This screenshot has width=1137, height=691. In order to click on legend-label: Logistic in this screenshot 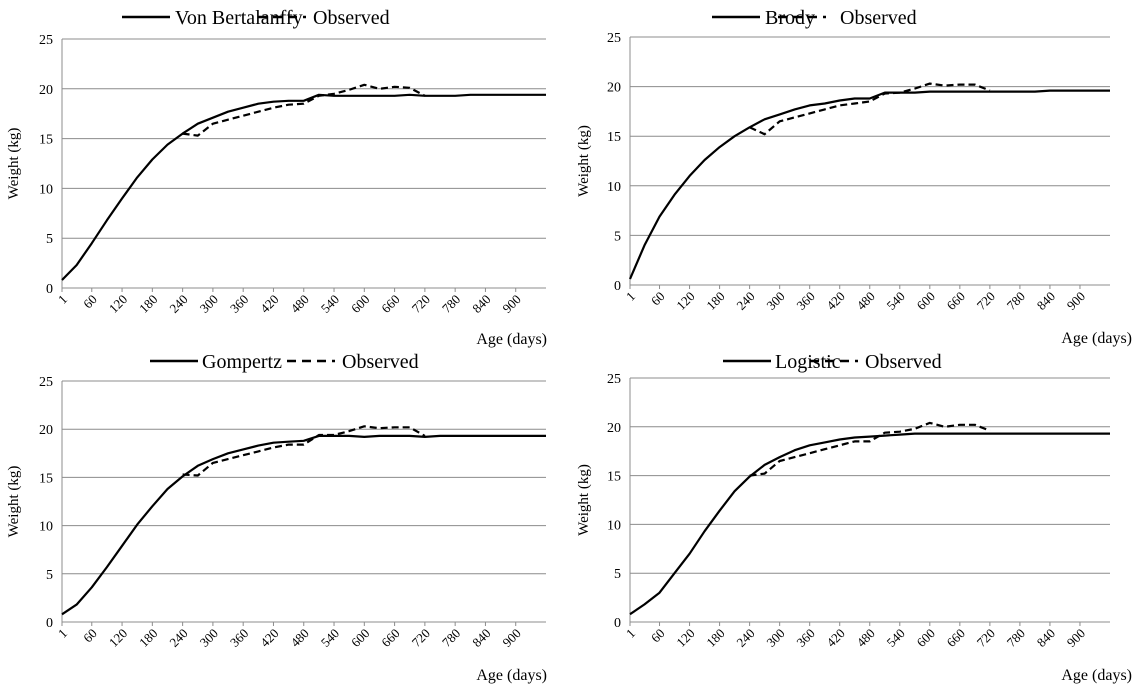, I will do `click(808, 362)`.